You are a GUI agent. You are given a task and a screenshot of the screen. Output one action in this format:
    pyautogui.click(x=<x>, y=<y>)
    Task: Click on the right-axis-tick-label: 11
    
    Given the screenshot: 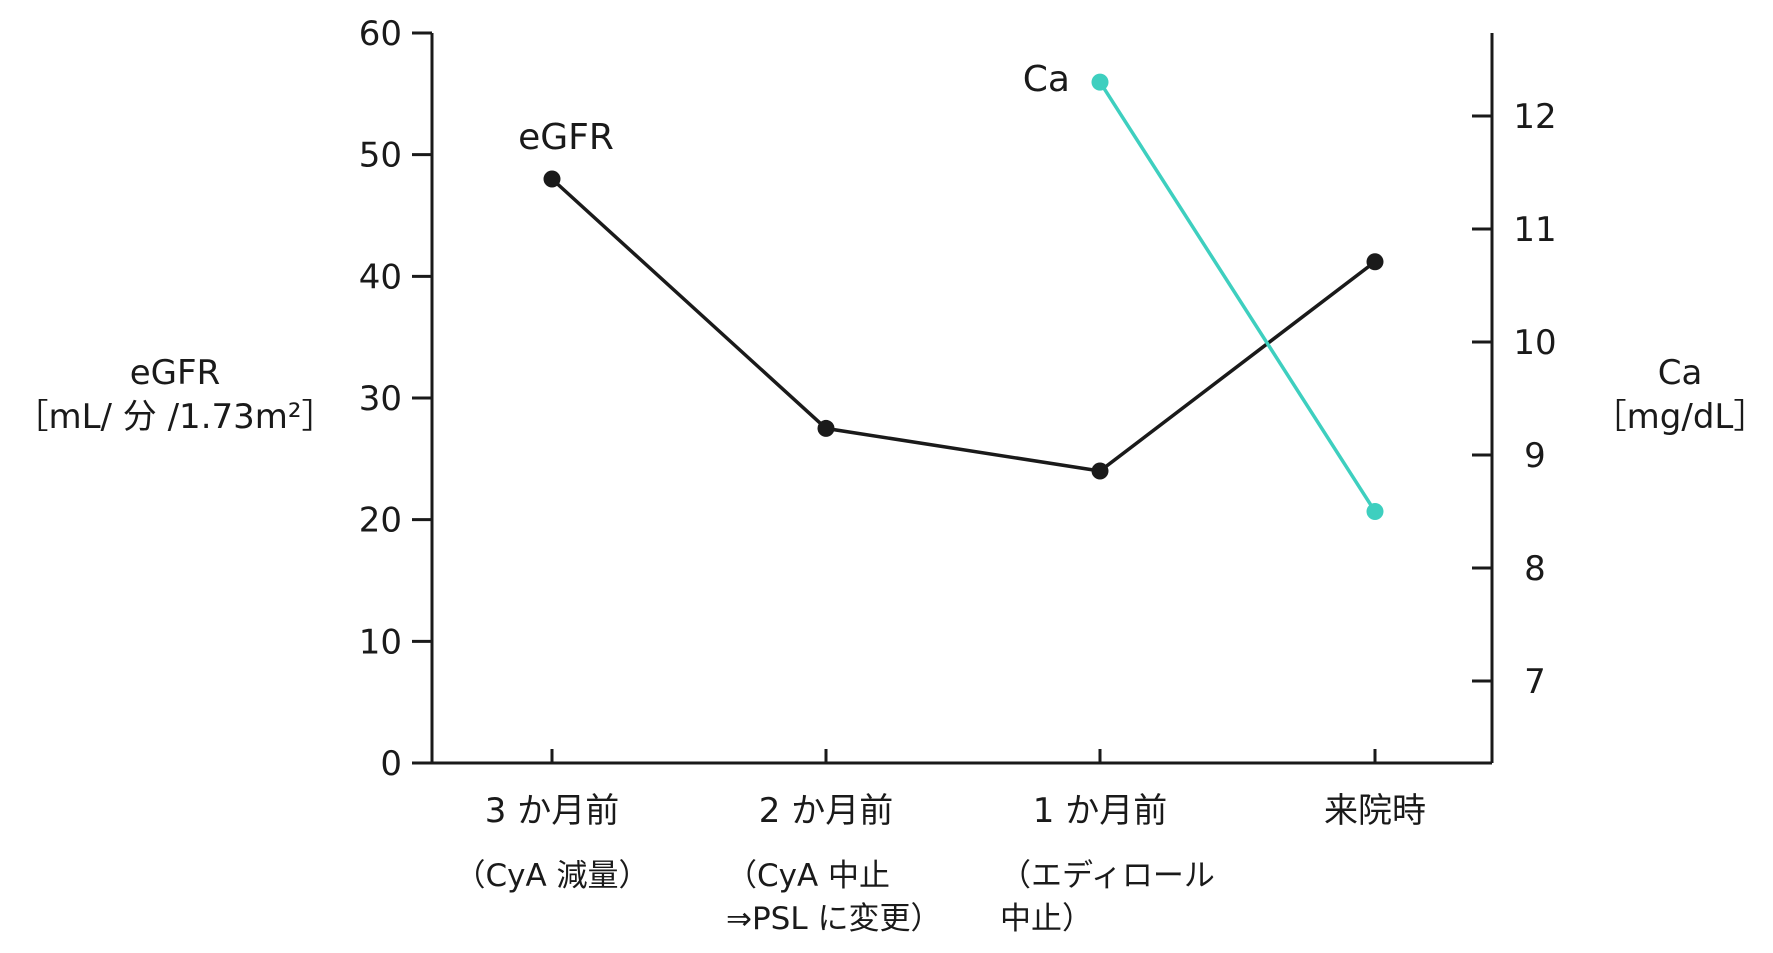 What is the action you would take?
    pyautogui.click(x=1534, y=230)
    